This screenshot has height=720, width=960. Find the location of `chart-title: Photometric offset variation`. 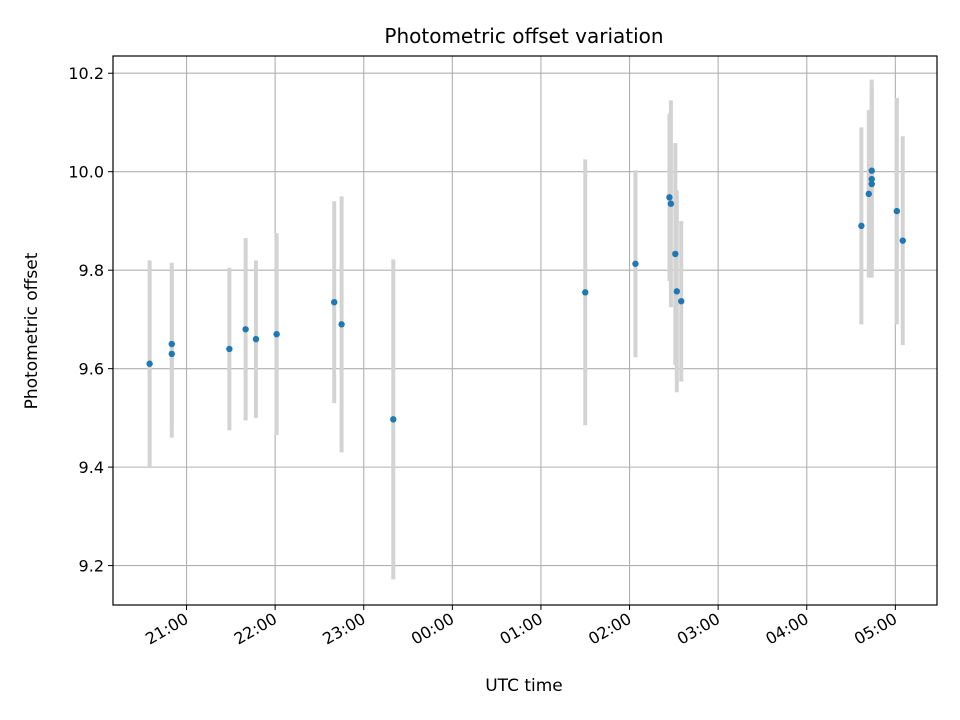

chart-title: Photometric offset variation is located at coordinates (523, 36).